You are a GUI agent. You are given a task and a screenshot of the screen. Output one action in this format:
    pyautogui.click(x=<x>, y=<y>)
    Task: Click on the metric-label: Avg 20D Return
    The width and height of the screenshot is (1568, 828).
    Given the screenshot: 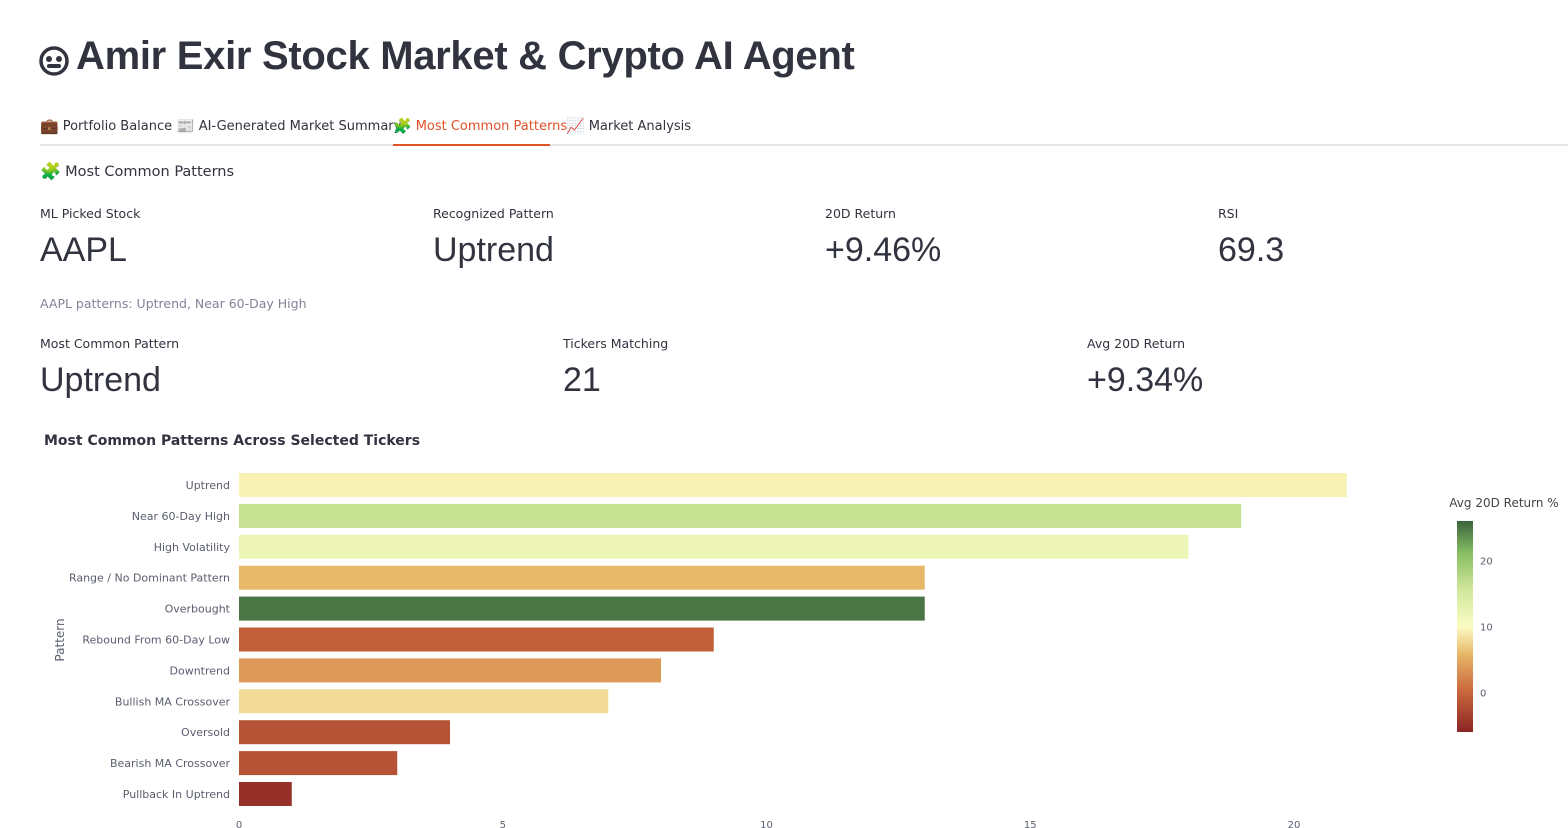 What is the action you would take?
    pyautogui.click(x=1136, y=343)
    